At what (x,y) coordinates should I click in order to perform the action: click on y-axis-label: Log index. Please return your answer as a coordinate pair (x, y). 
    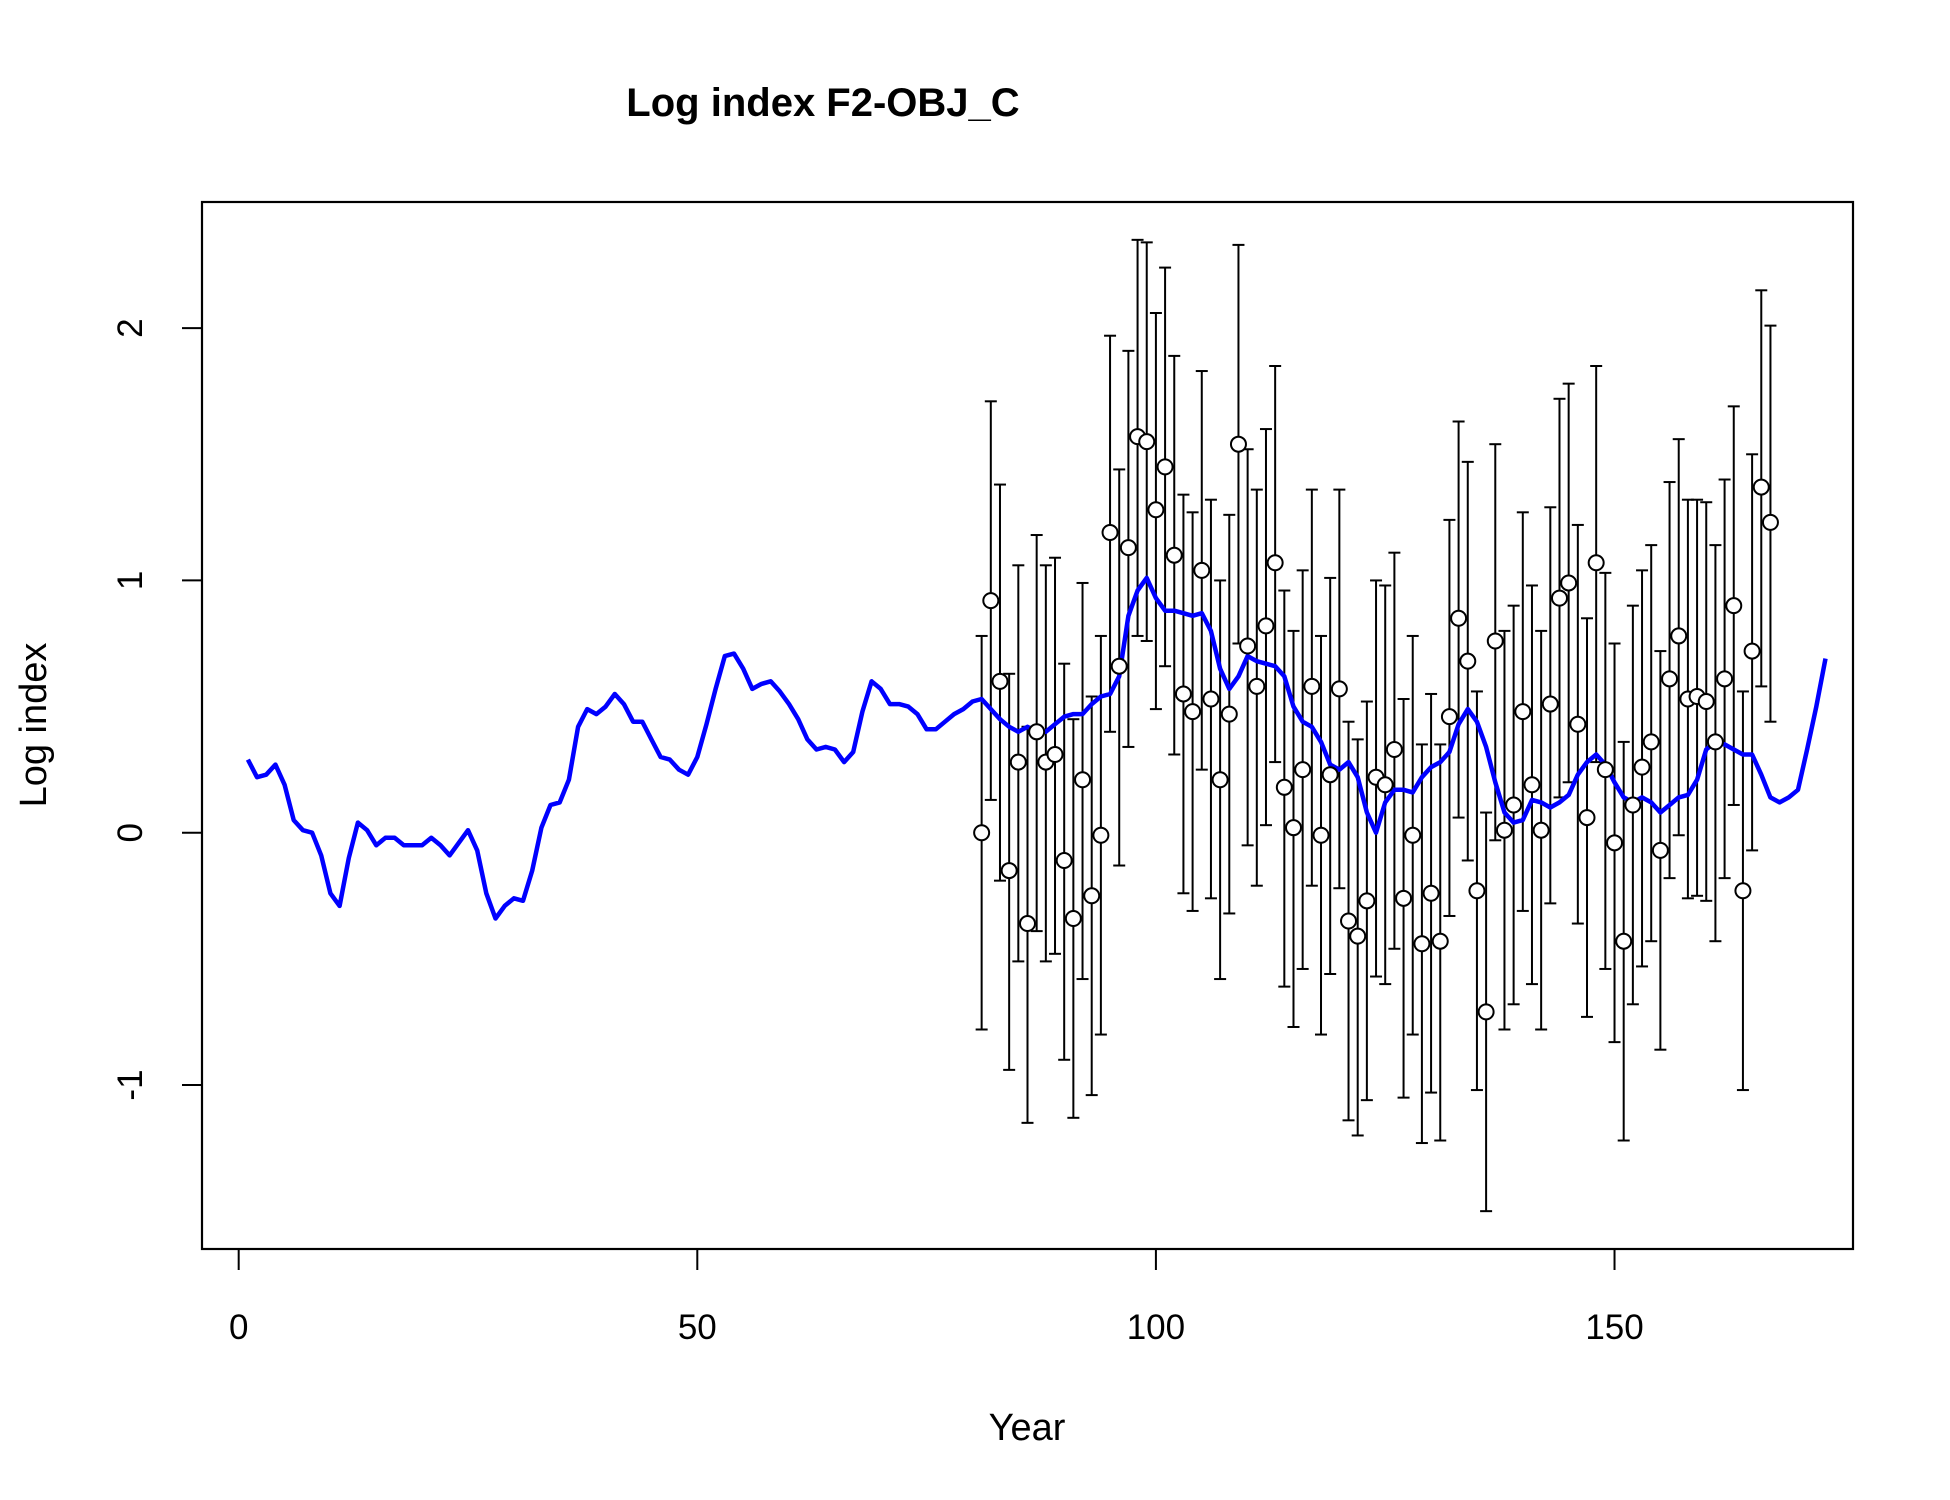
    Looking at the image, I should click on (34, 725).